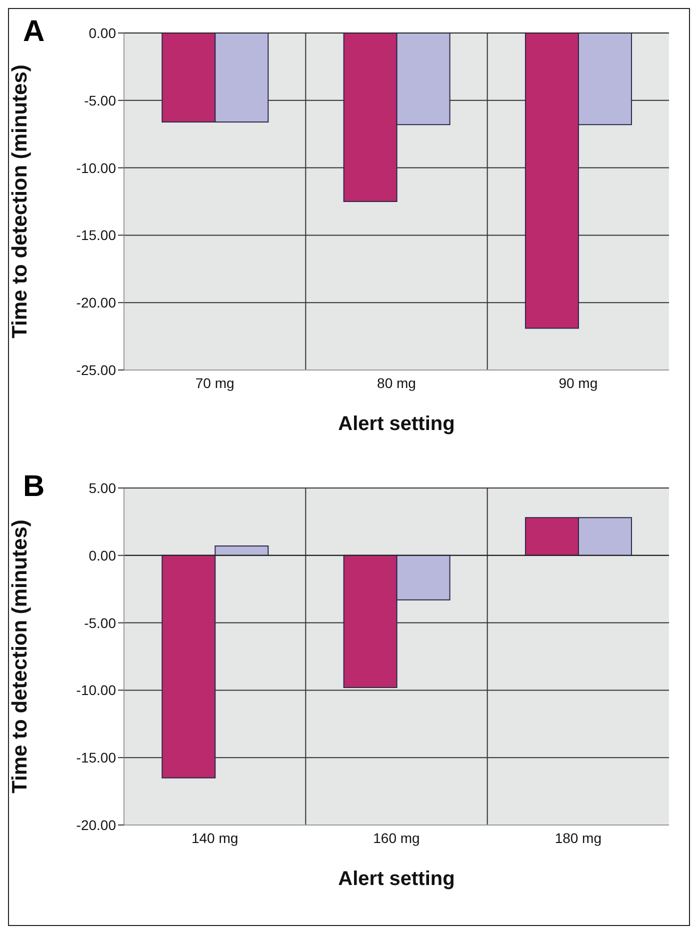  Describe the element at coordinates (34, 487) in the screenshot. I see `chart-title: B` at that location.